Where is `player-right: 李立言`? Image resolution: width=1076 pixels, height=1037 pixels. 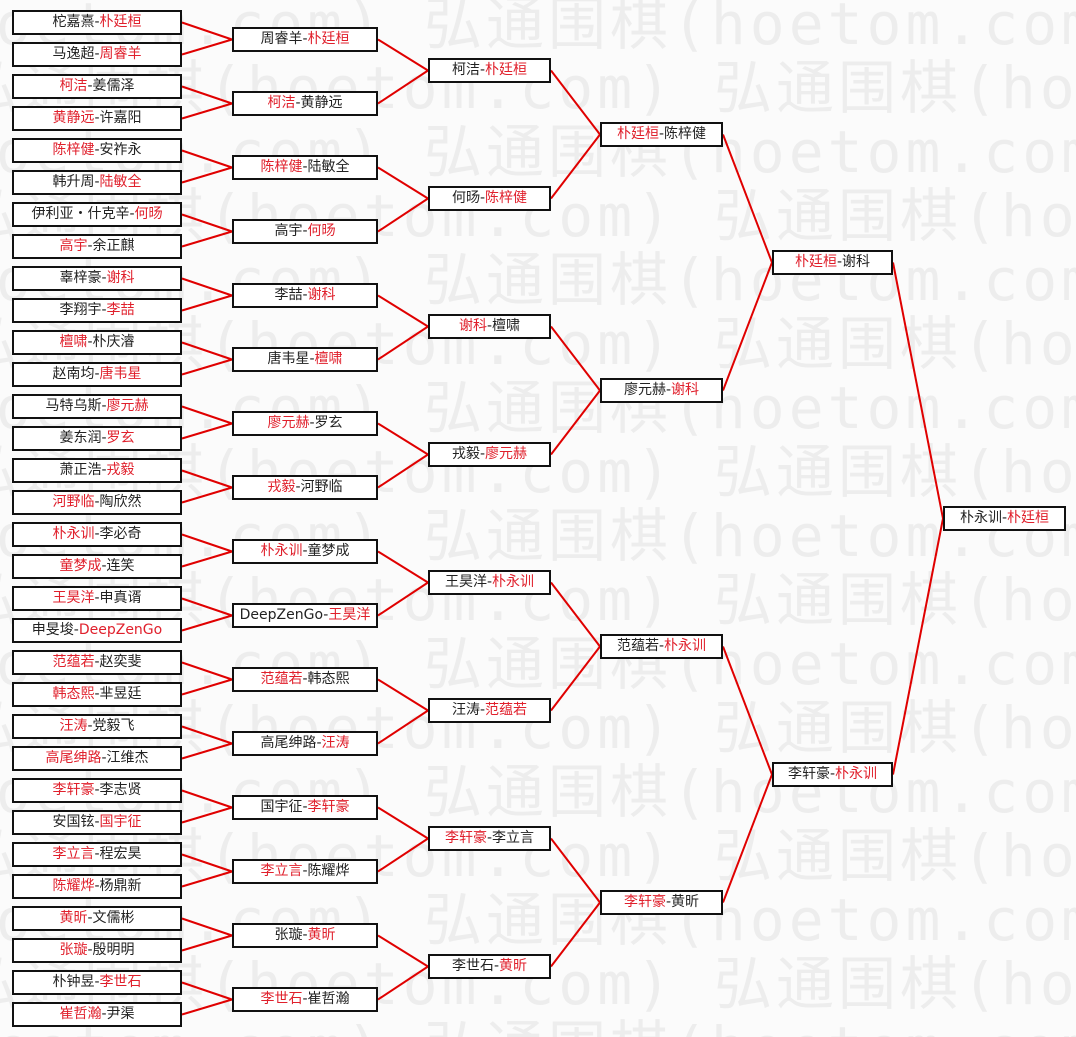
player-right: 李立言 is located at coordinates (513, 838).